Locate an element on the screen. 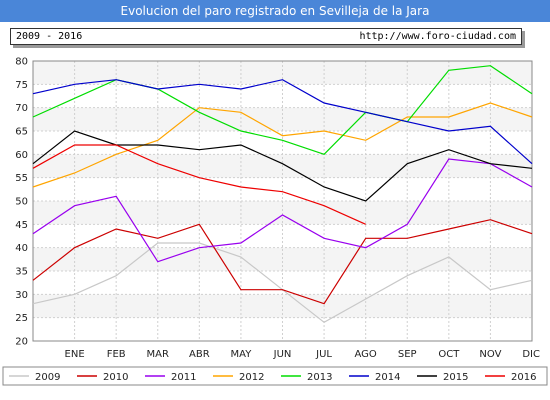  y-tick-label: 30 is located at coordinates (21, 295).